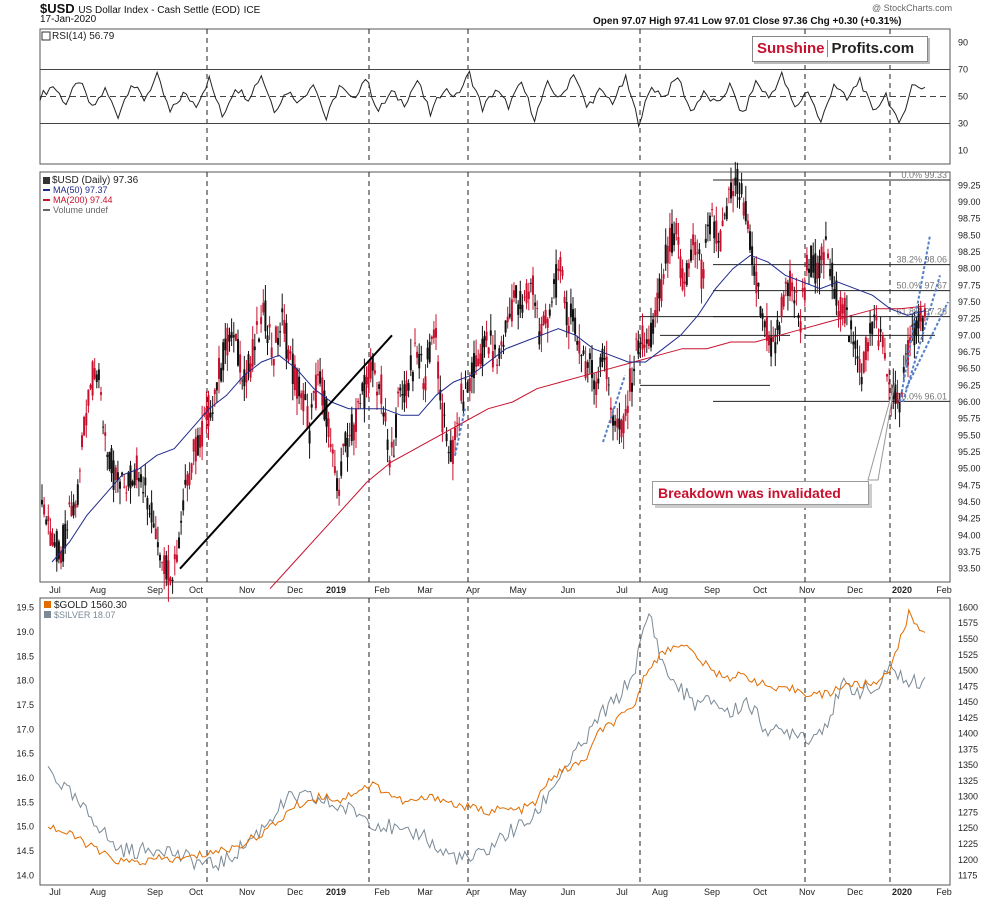 The height and width of the screenshot is (900, 1000). I want to click on chart-date: 17-Jan-2020, so click(68, 19).